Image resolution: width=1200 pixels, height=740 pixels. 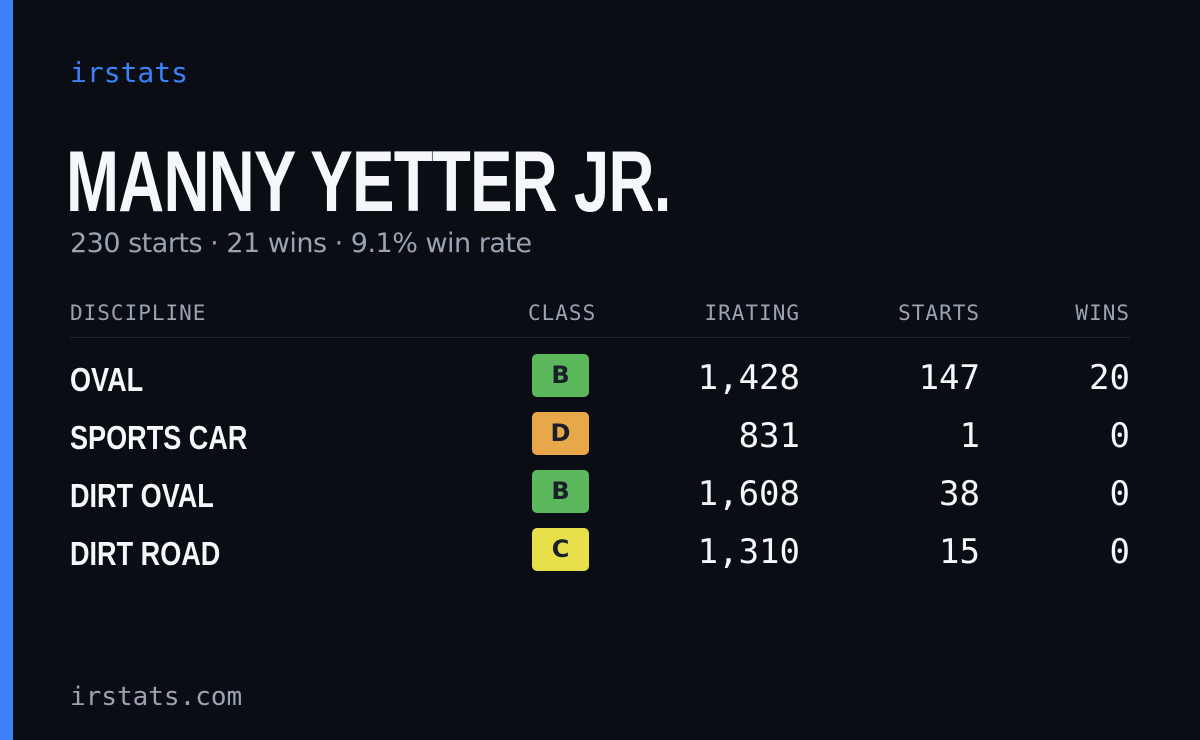 What do you see at coordinates (969, 436) in the screenshot?
I see `starts-value: 1` at bounding box center [969, 436].